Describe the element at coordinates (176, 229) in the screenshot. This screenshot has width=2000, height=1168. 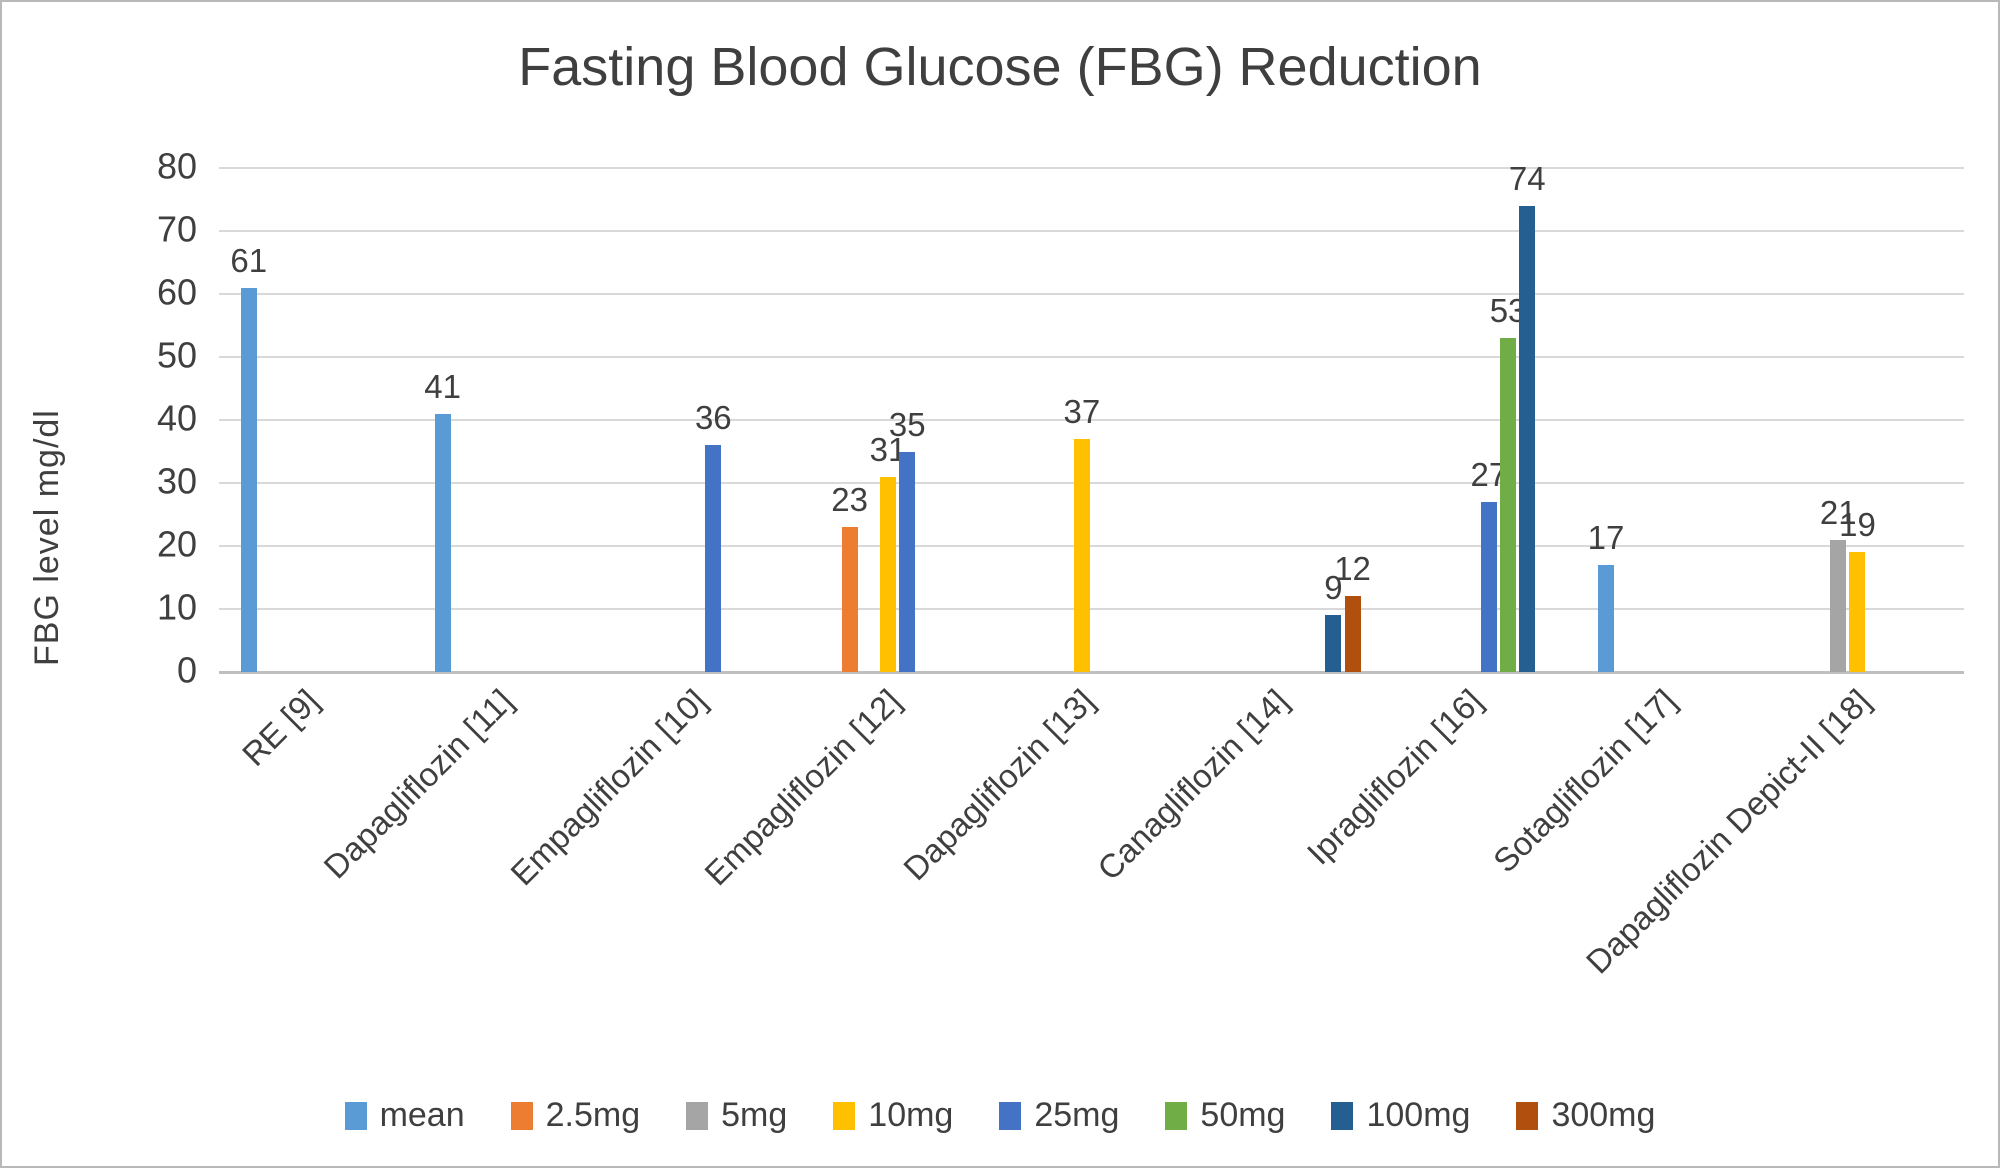
I see `y-tick-label: 70` at that location.